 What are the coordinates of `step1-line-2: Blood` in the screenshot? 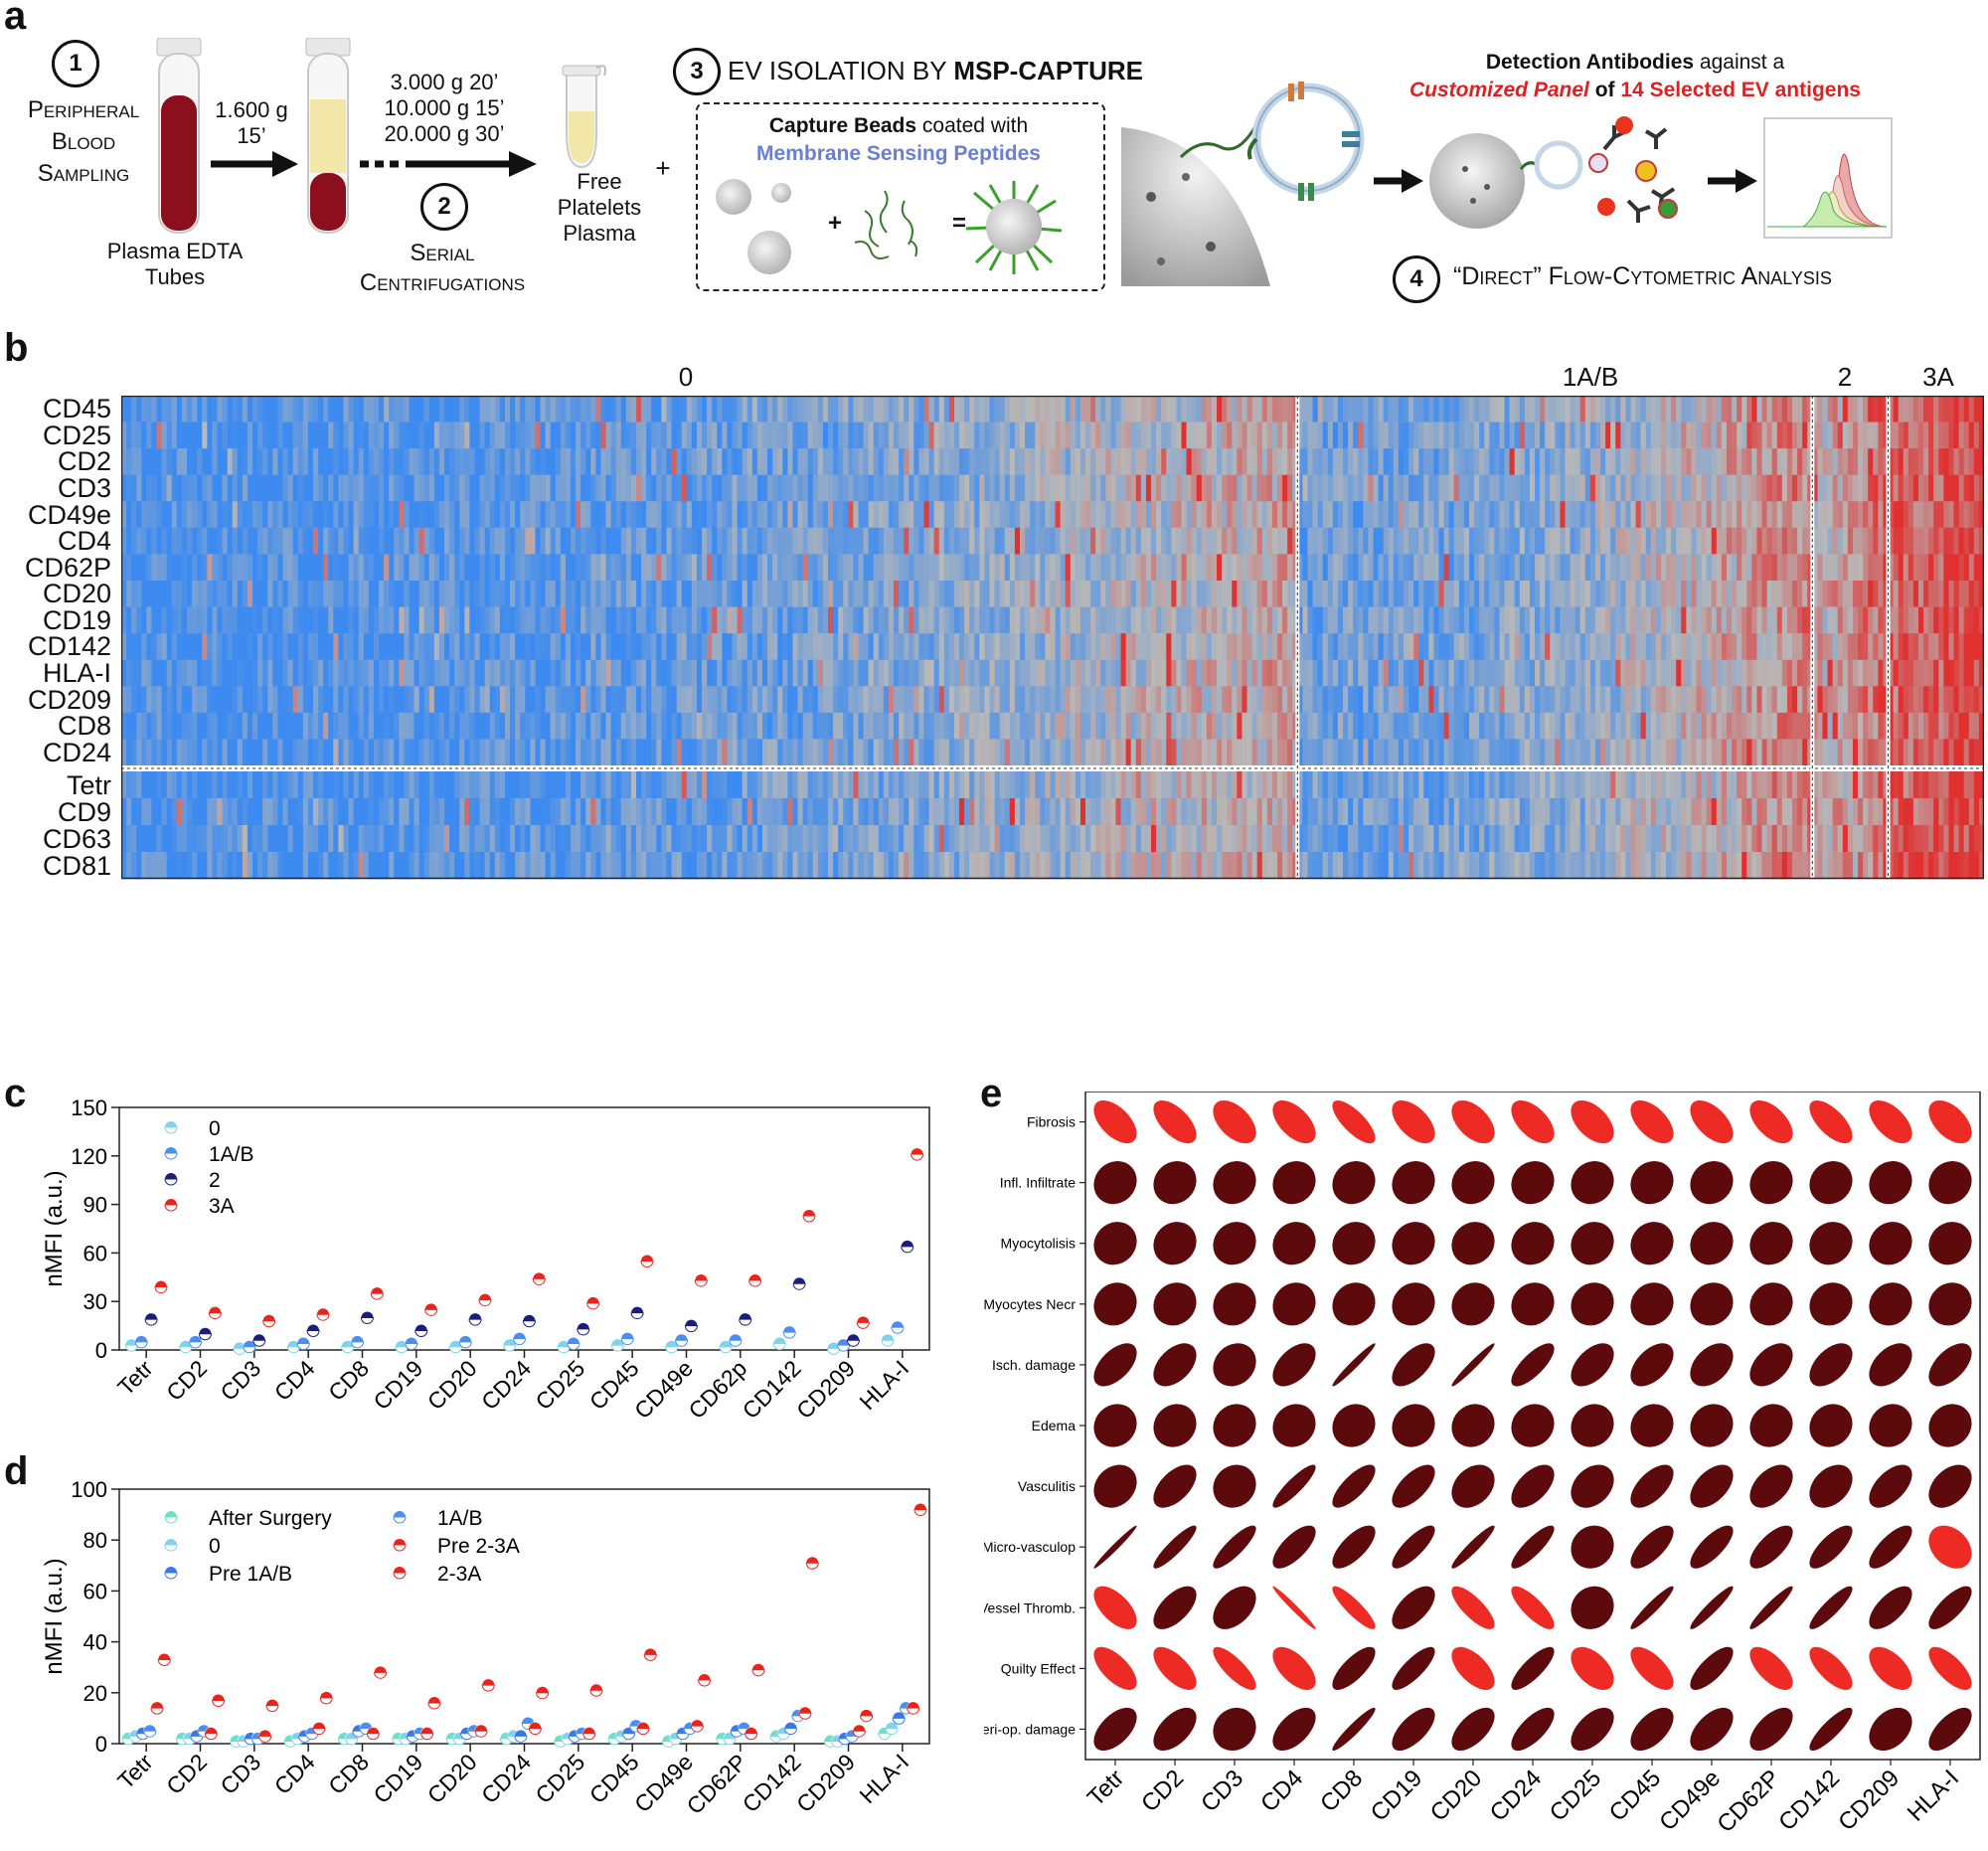 It's located at (83, 141).